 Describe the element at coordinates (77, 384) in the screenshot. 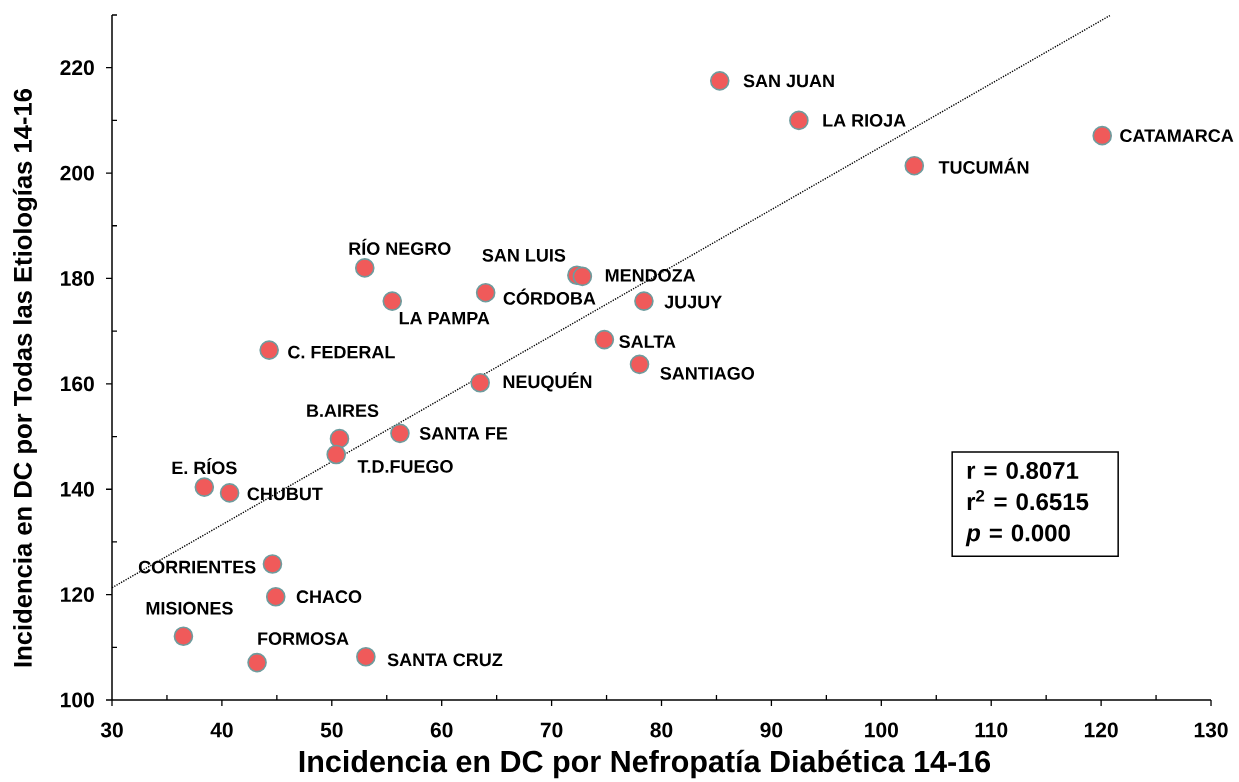

I see `y-tick-label: 160` at that location.